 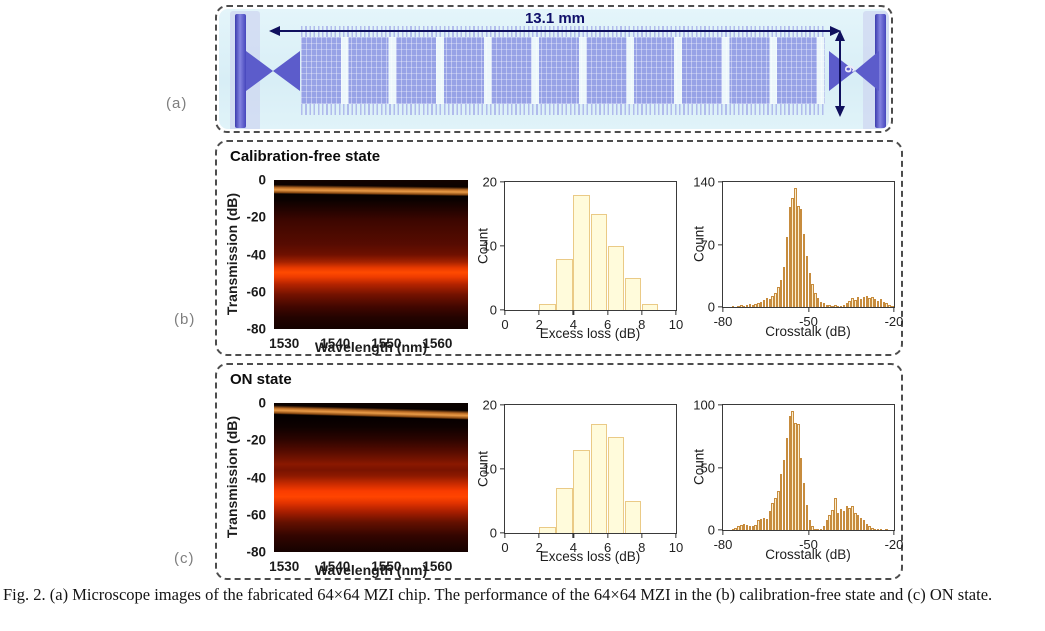 What do you see at coordinates (286, 71) in the screenshot?
I see `chip-left-taper` at bounding box center [286, 71].